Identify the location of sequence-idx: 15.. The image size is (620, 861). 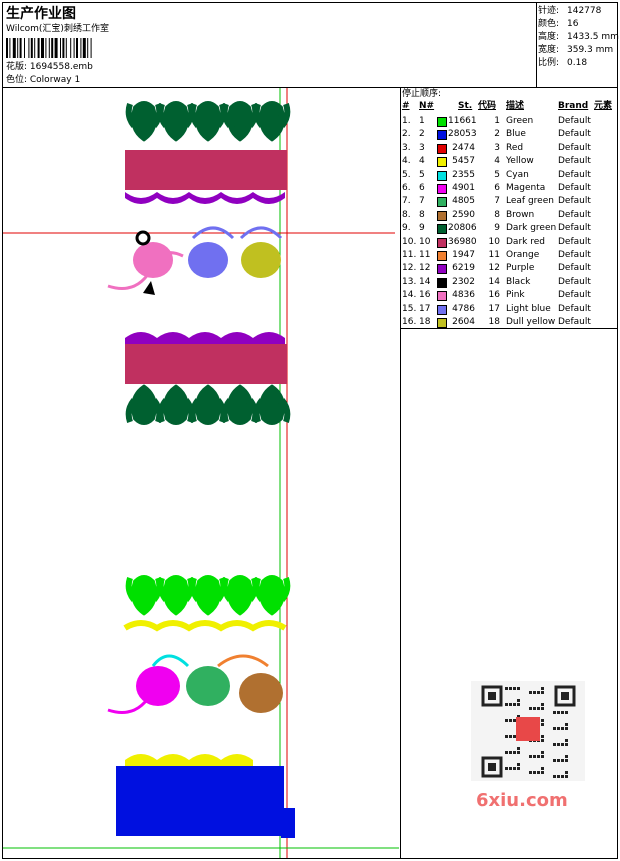
(409, 308).